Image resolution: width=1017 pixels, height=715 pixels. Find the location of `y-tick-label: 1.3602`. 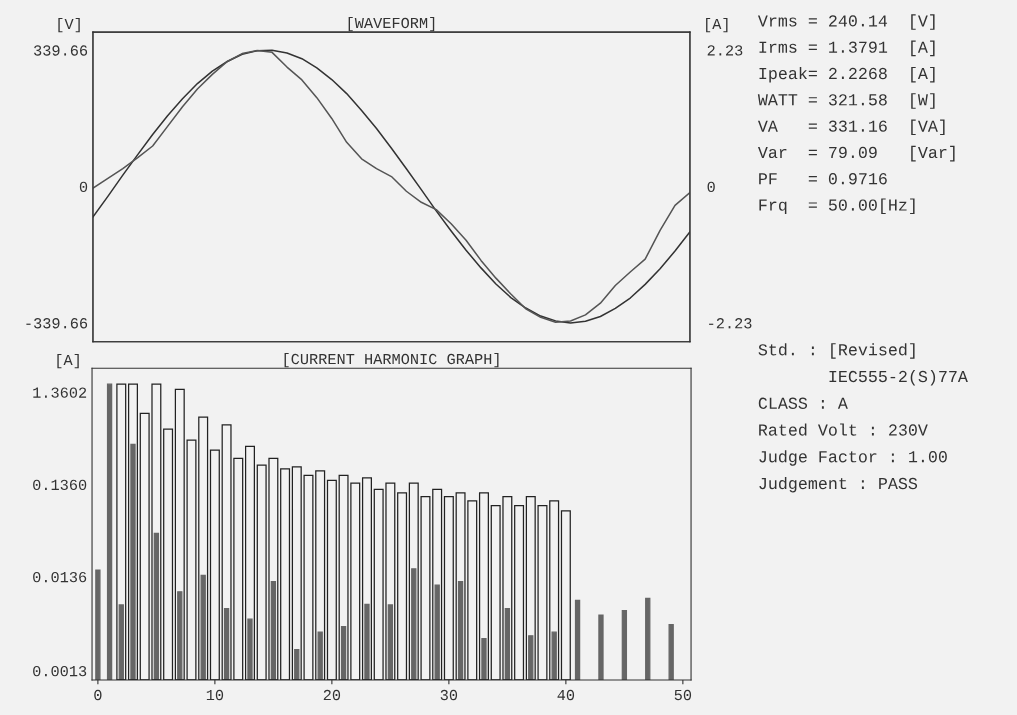

y-tick-label: 1.3602 is located at coordinates (60, 392).